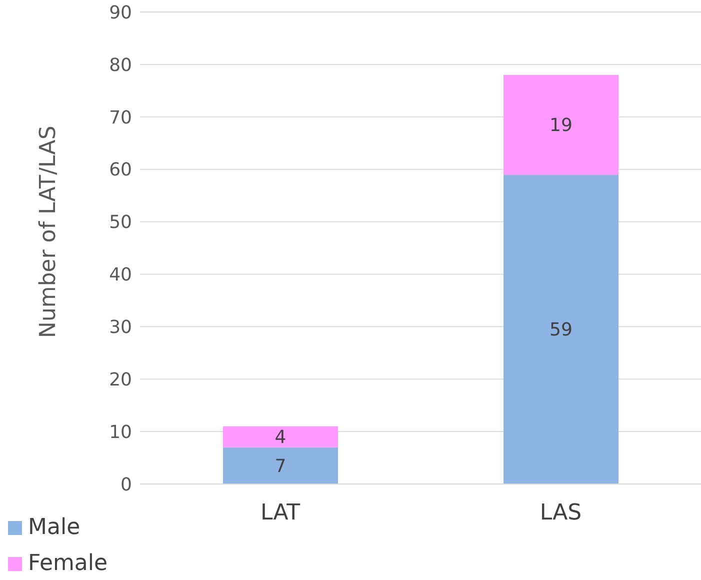 Image resolution: width=701 pixels, height=580 pixels. Describe the element at coordinates (120, 432) in the screenshot. I see `y-tick-label: 10` at that location.